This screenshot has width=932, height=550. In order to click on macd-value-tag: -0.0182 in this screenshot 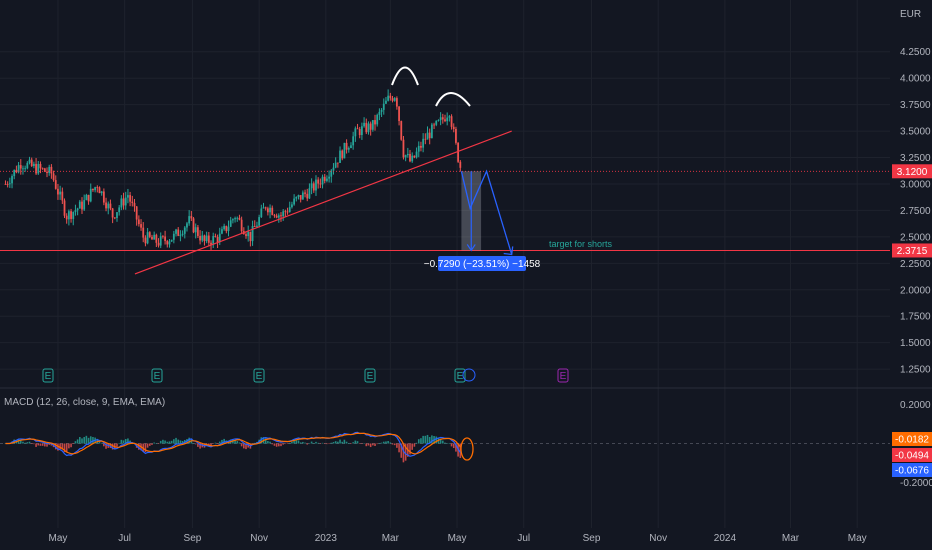, I will do `click(912, 439)`.